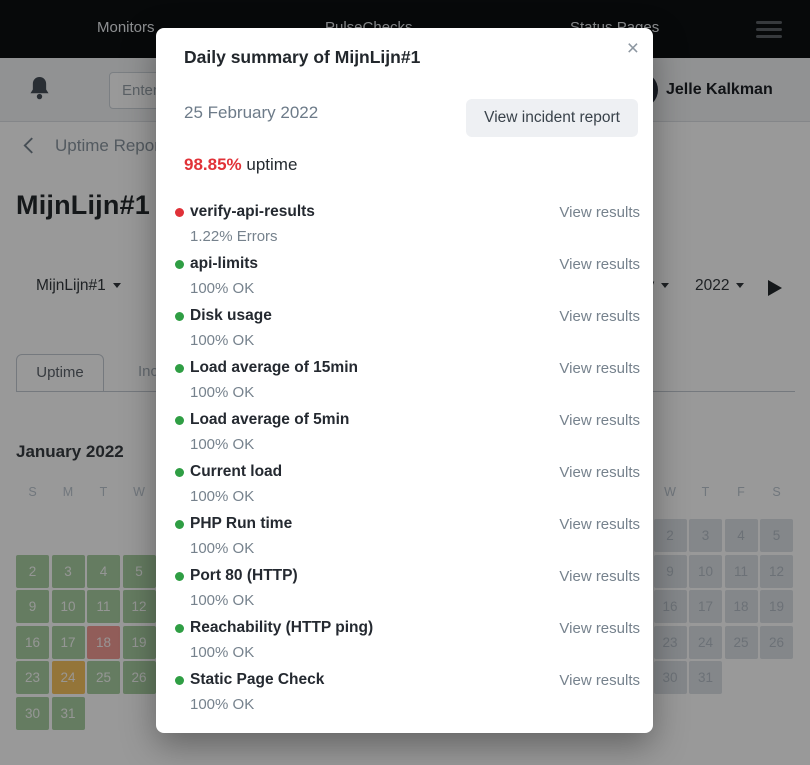 The image size is (810, 765). What do you see at coordinates (244, 575) in the screenshot?
I see `check-name: Port 80 (HTTP)` at bounding box center [244, 575].